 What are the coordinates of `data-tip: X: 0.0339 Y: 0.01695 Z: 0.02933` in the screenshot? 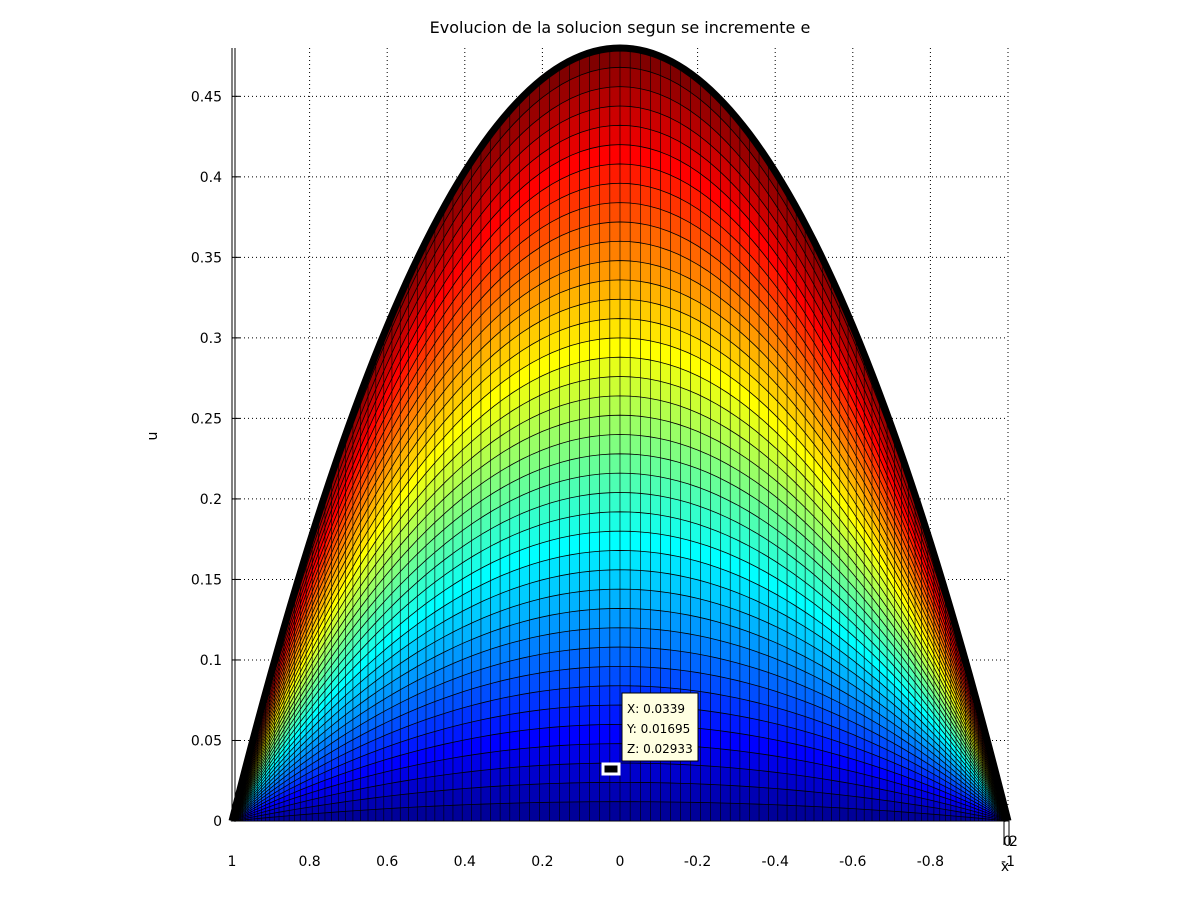 It's located at (650, 734).